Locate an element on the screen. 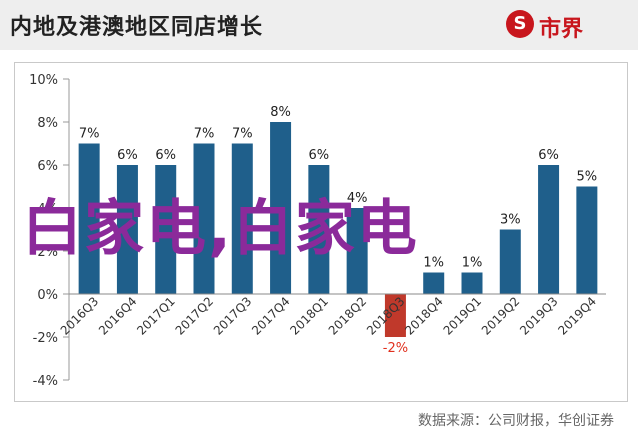 The image size is (638, 437). data-label: -2% is located at coordinates (395, 348).